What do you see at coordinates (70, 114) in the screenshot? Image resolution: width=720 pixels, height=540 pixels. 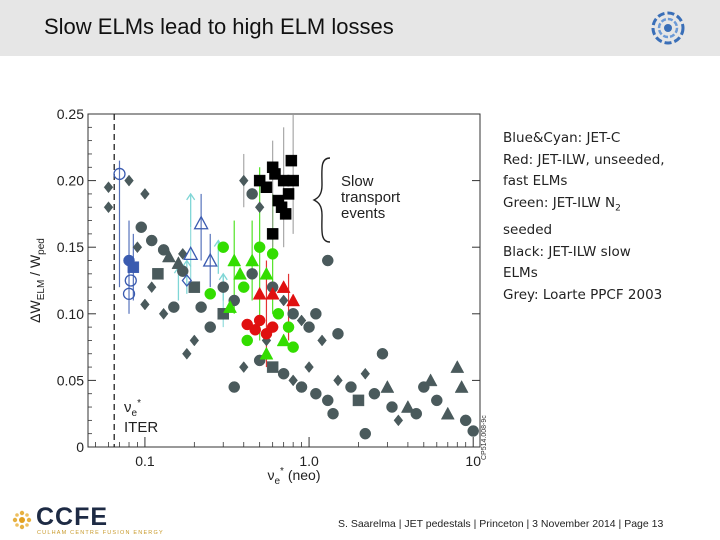 I see `y-tick-label: 0.25` at bounding box center [70, 114].